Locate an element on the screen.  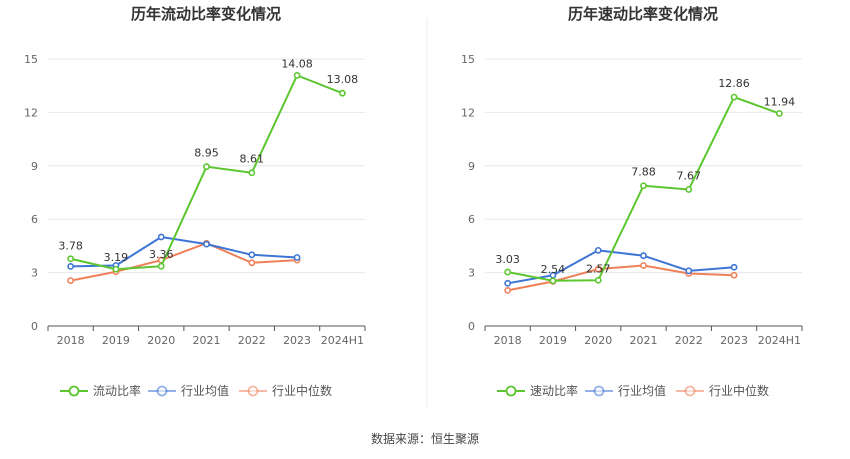
data-label: 8.61 is located at coordinates (252, 159).